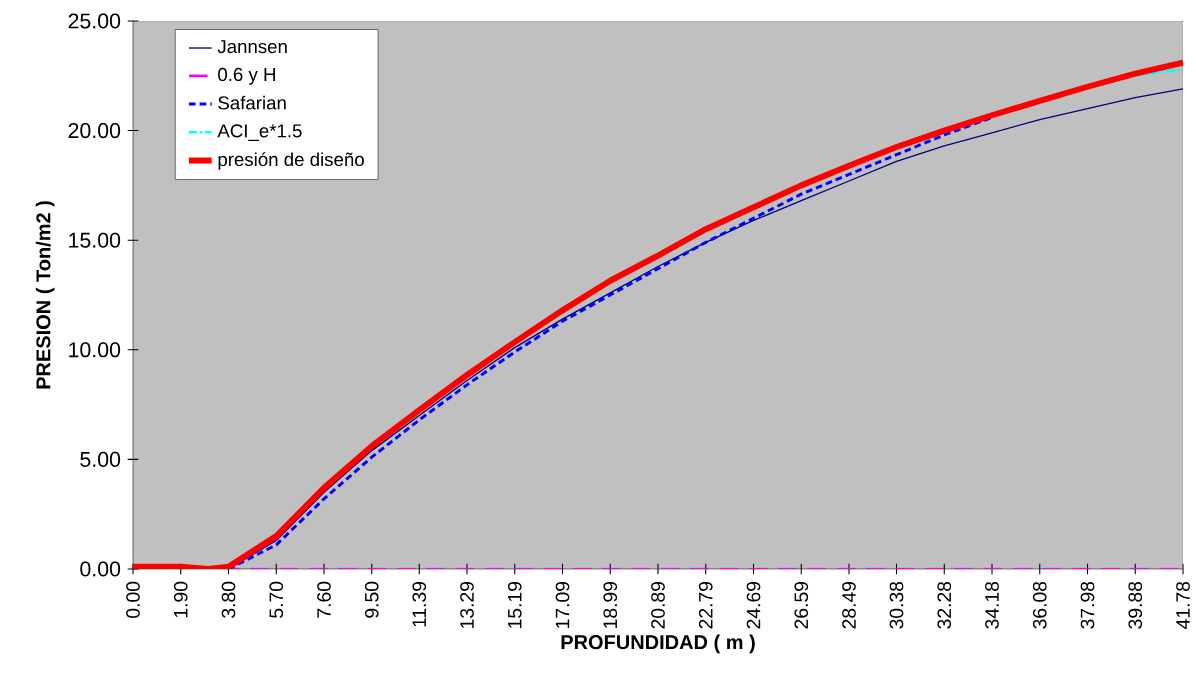 This screenshot has width=1196, height=684. Describe the element at coordinates (992, 605) in the screenshot. I see `x-tick-label: 34.18` at that location.